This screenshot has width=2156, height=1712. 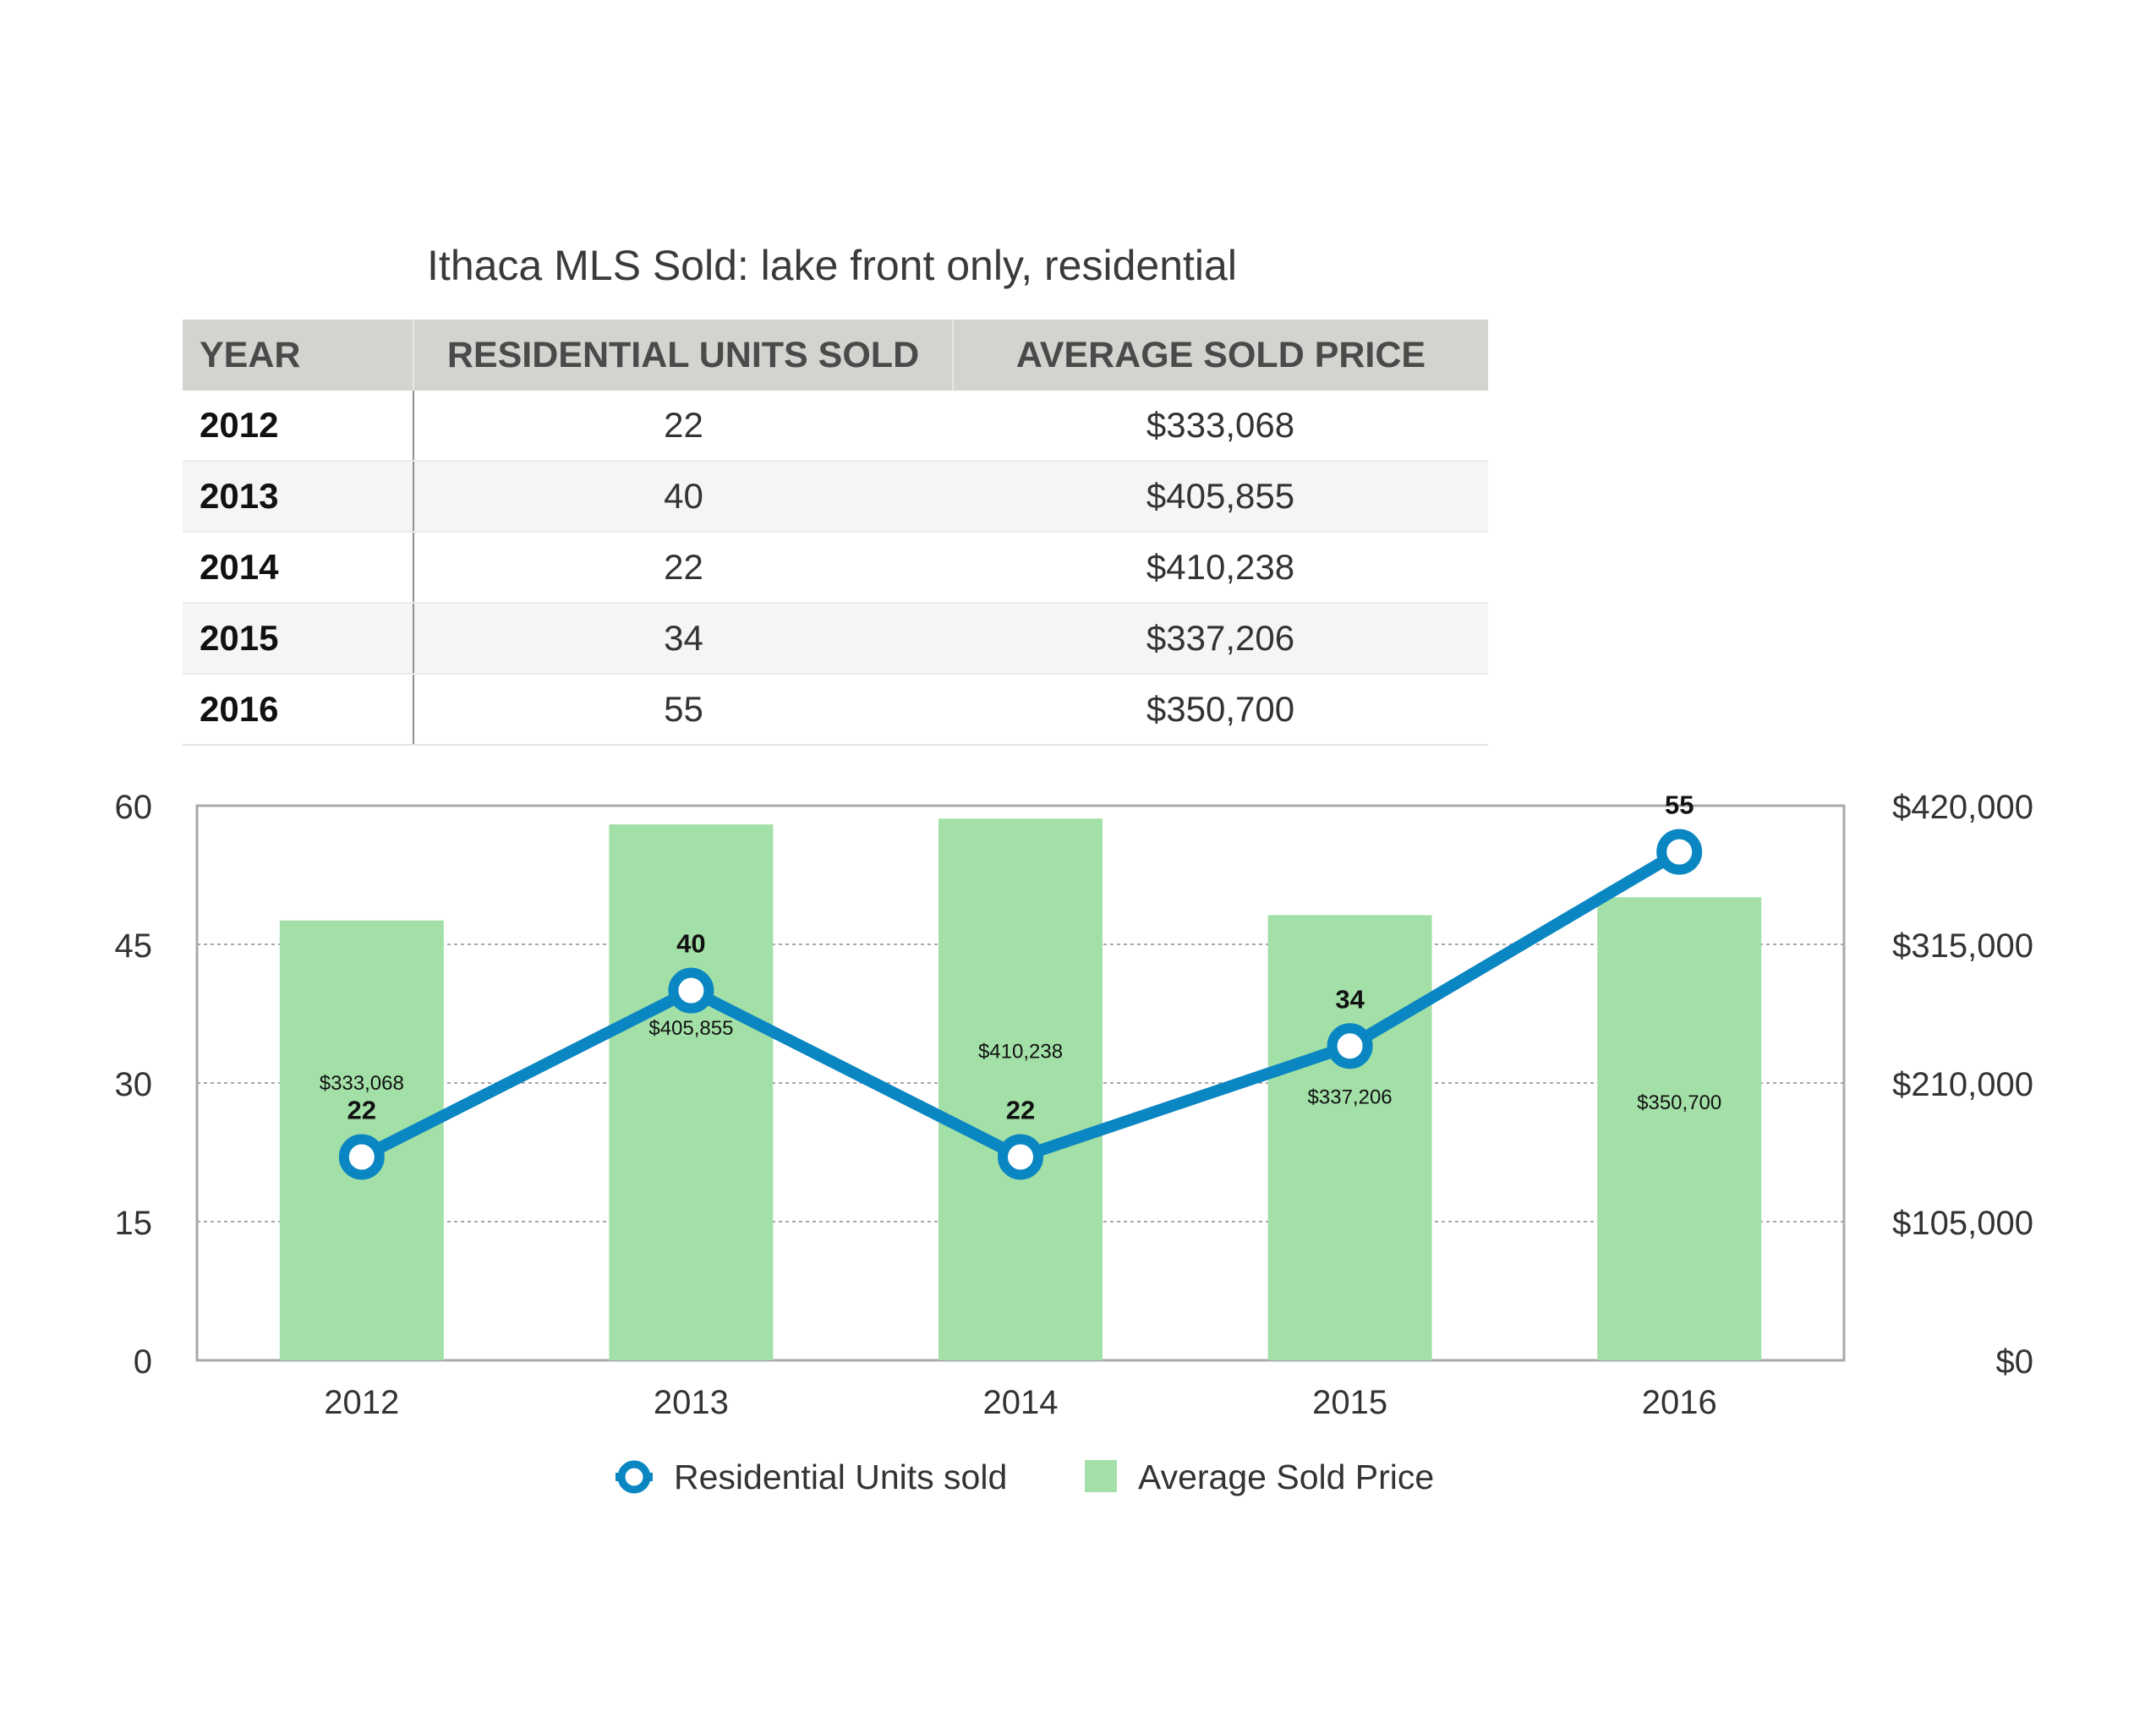 What do you see at coordinates (298, 497) in the screenshot?
I see `cell-year: 2013` at bounding box center [298, 497].